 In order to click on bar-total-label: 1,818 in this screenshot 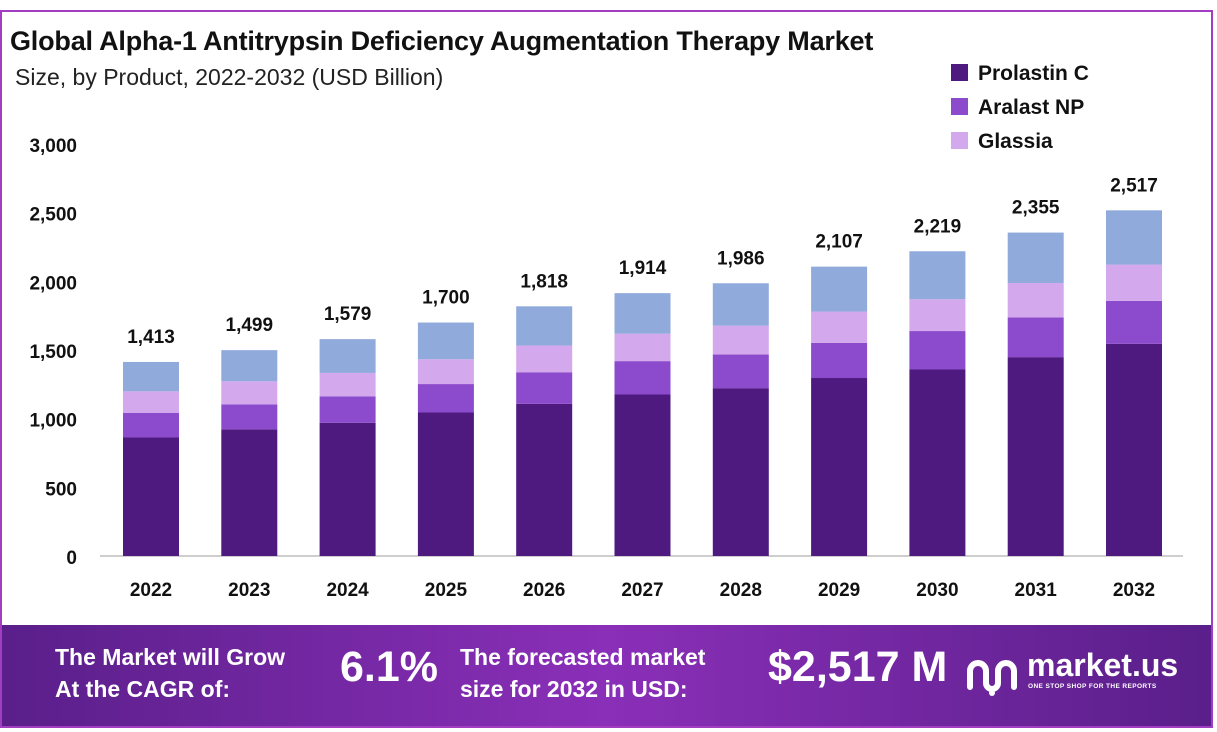, I will do `click(544, 281)`.